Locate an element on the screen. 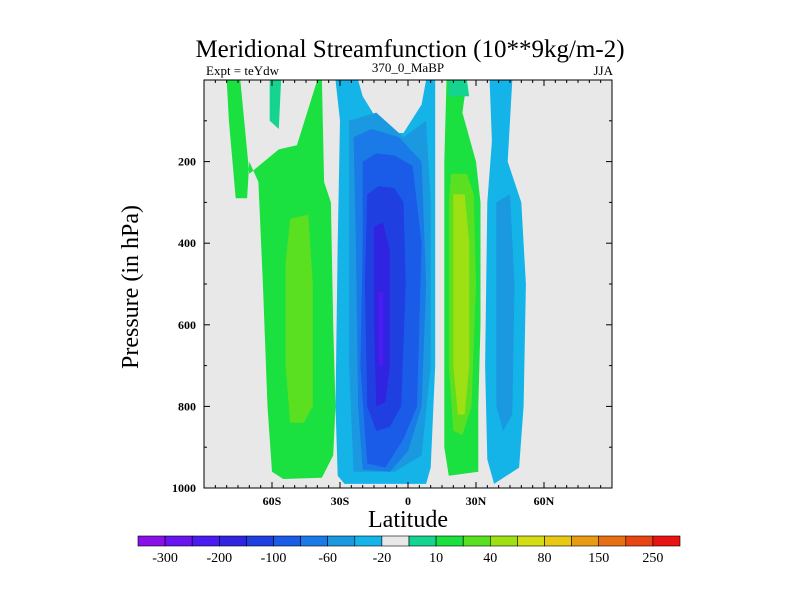  y-tick-label: 200 is located at coordinates (187, 162).